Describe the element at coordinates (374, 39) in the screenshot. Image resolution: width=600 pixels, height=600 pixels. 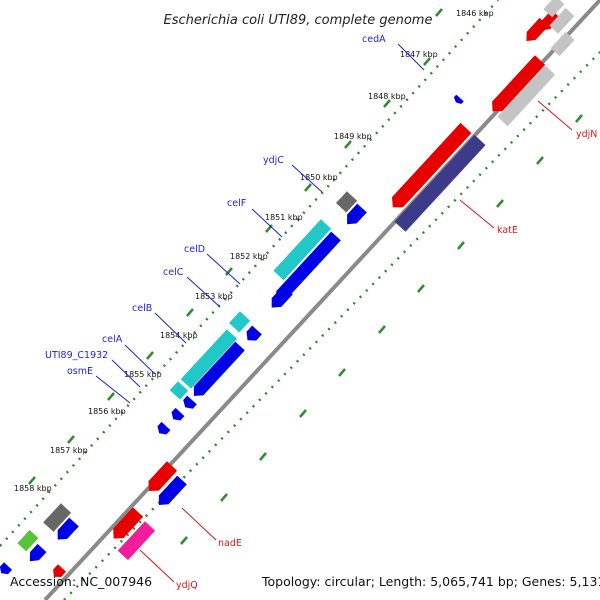
I see `gene-label-cedA: cedA` at that location.